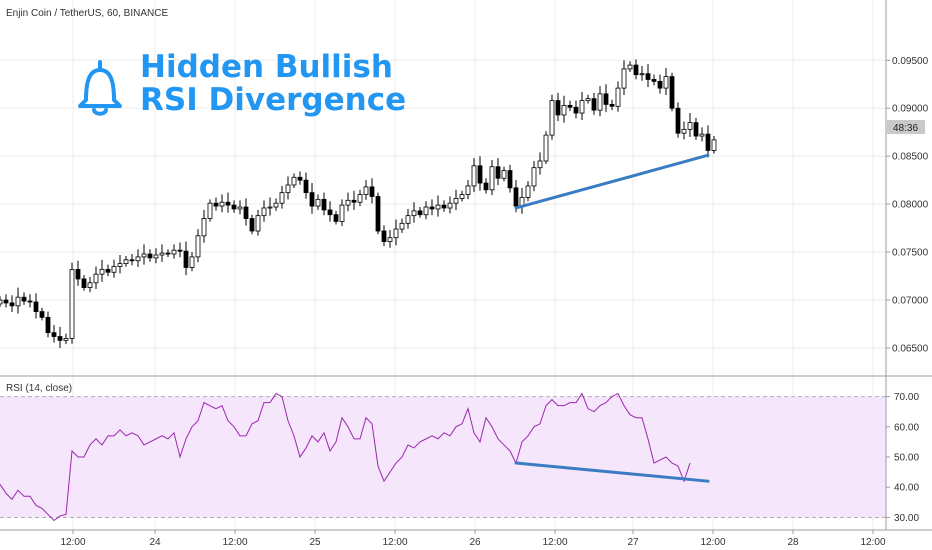  Describe the element at coordinates (906, 427) in the screenshot. I see `rsi-tick-label: 60.00` at that location.